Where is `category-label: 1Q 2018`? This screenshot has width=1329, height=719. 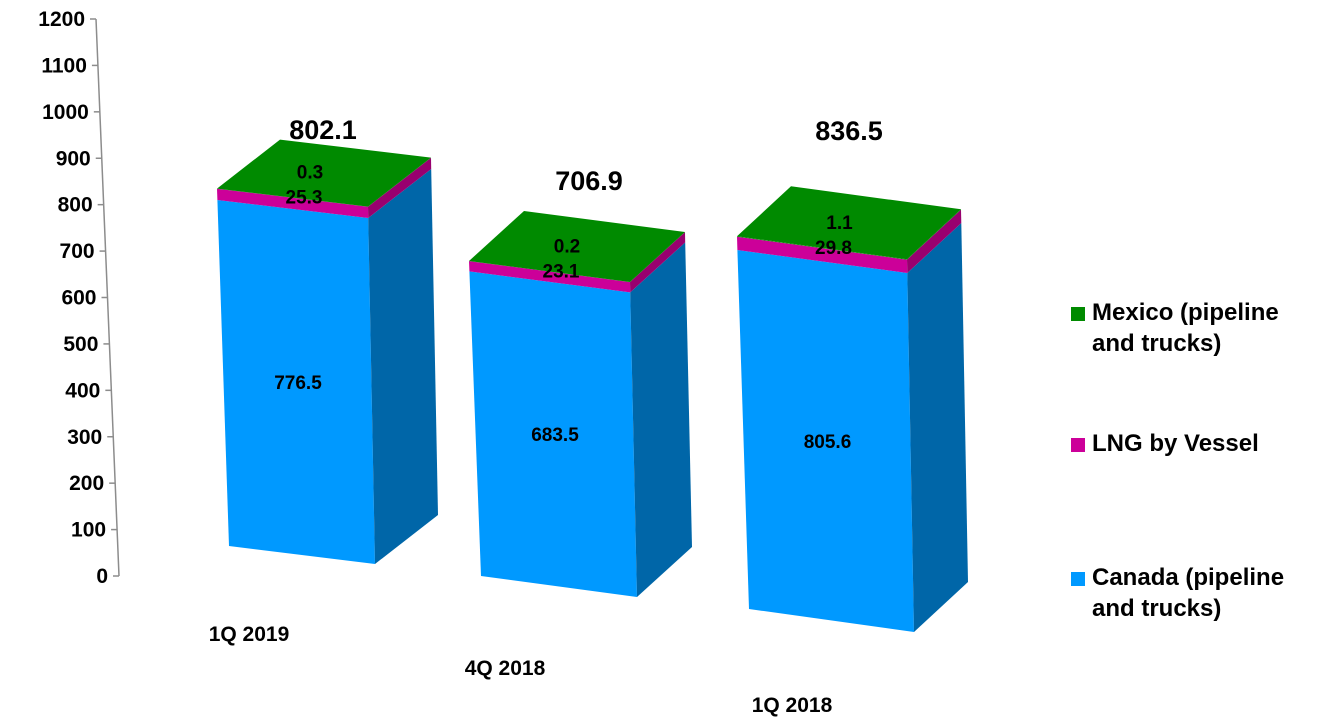 category-label: 1Q 2018 is located at coordinates (792, 705).